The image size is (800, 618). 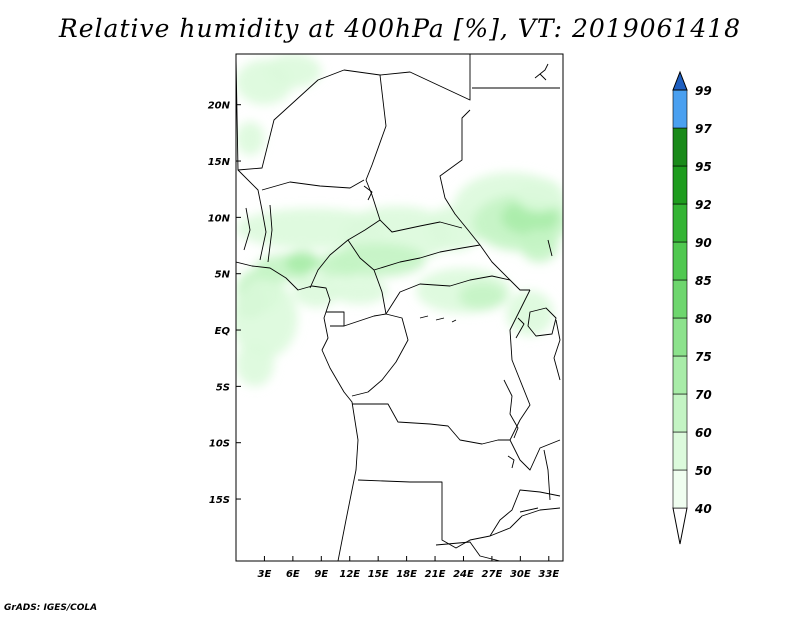 What do you see at coordinates (703, 433) in the screenshot?
I see `colorbar-label: 60` at bounding box center [703, 433].